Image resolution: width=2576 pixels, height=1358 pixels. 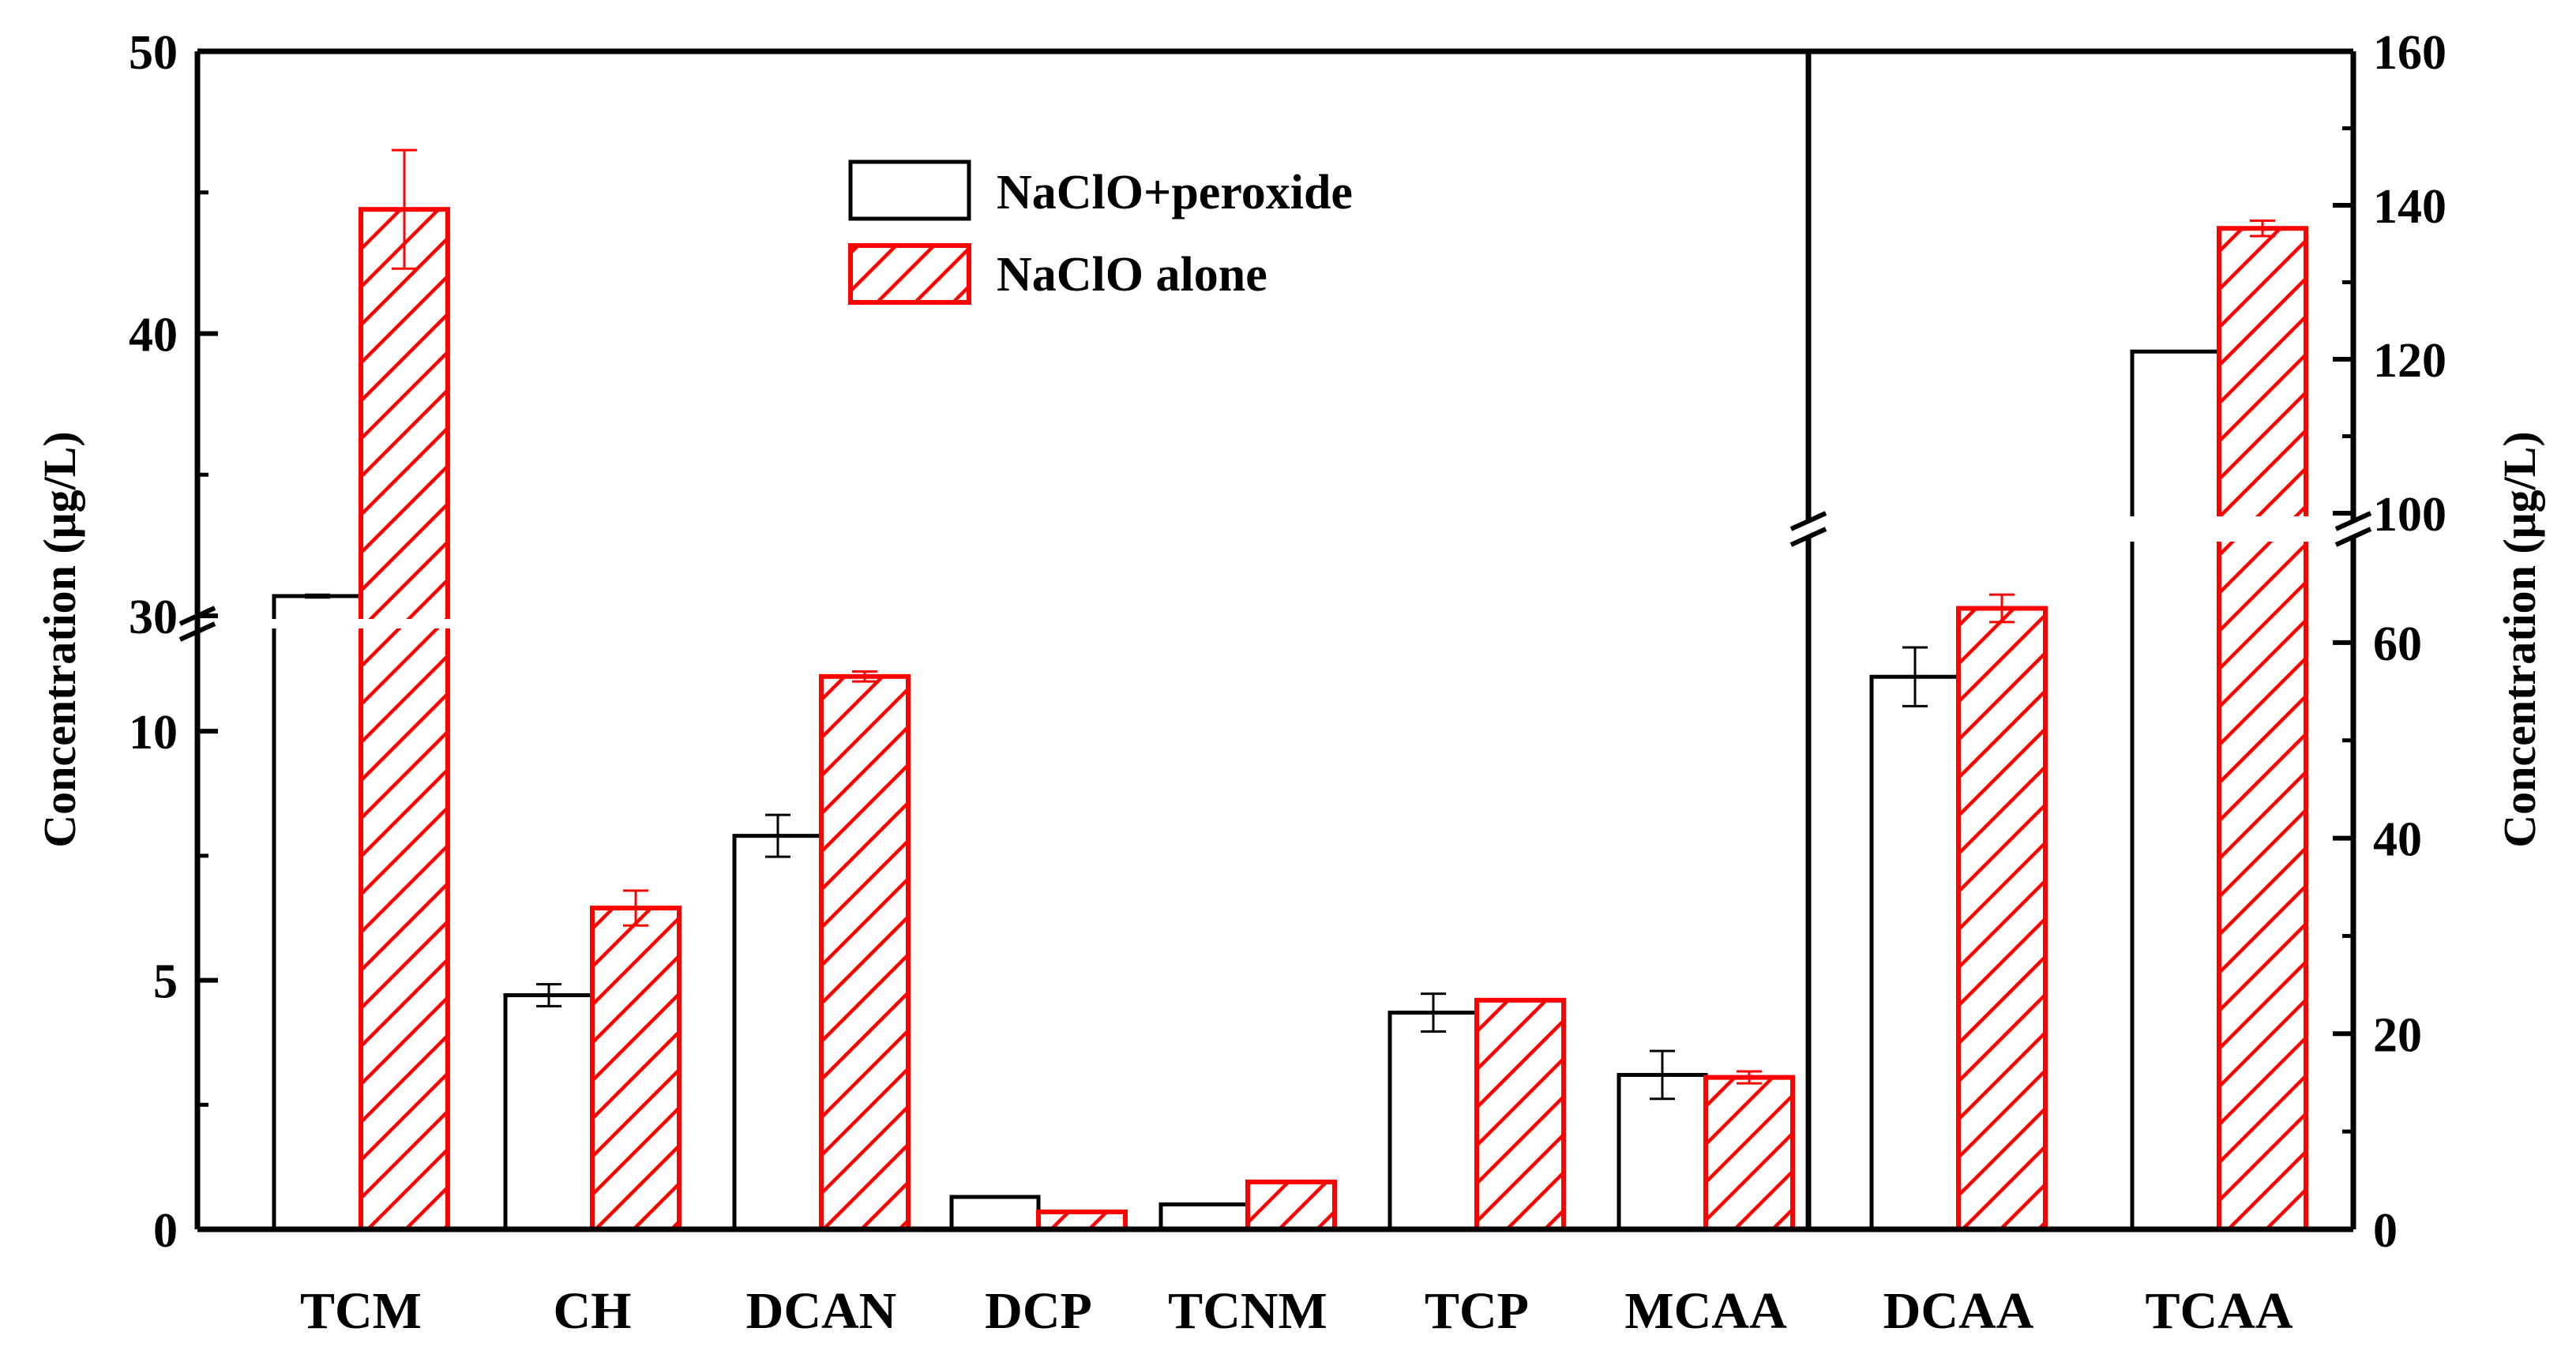 What do you see at coordinates (2397, 1035) in the screenshot?
I see `right-tick-label: 20` at bounding box center [2397, 1035].